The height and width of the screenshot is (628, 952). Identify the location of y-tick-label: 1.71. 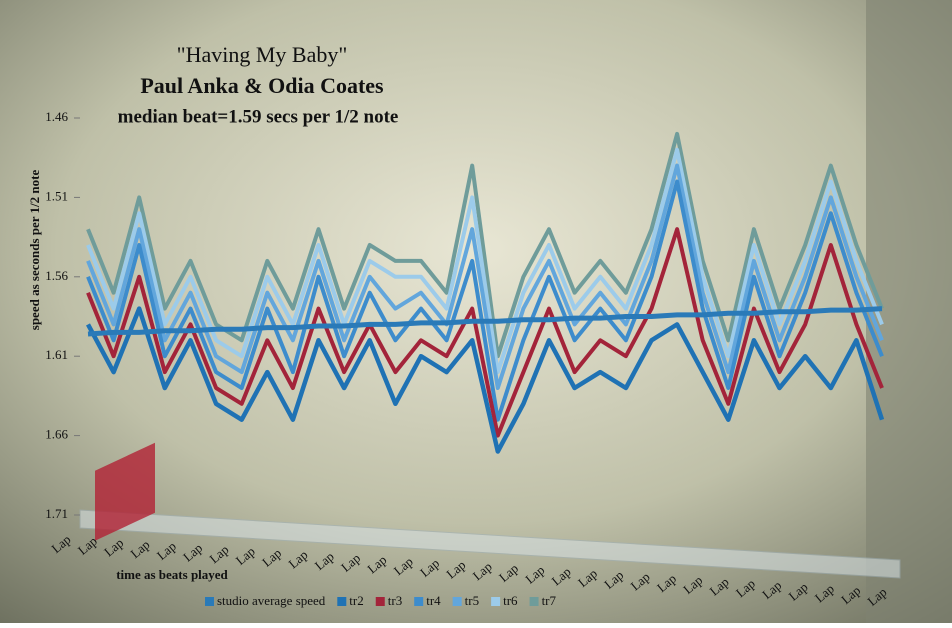
(56, 513).